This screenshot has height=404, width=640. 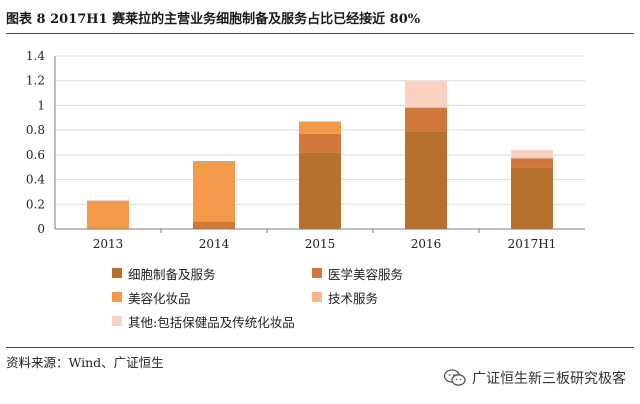 What do you see at coordinates (35, 130) in the screenshot?
I see `y-tick-label: 0.8` at bounding box center [35, 130].